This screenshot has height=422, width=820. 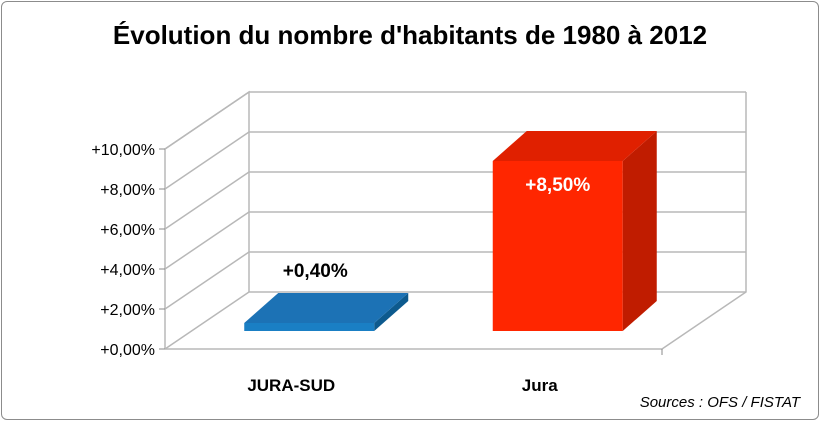 What do you see at coordinates (127, 270) in the screenshot?
I see `y-tick-label: +4,00%` at bounding box center [127, 270].